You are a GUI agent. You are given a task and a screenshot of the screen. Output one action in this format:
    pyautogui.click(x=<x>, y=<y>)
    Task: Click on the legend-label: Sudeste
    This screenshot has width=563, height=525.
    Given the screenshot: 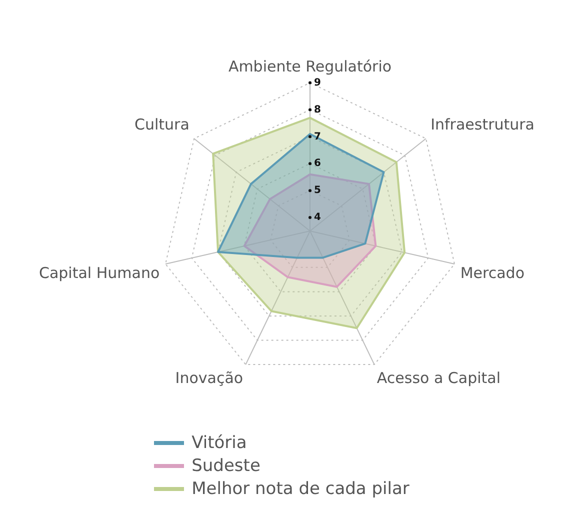 What is the action you would take?
    pyautogui.click(x=226, y=466)
    